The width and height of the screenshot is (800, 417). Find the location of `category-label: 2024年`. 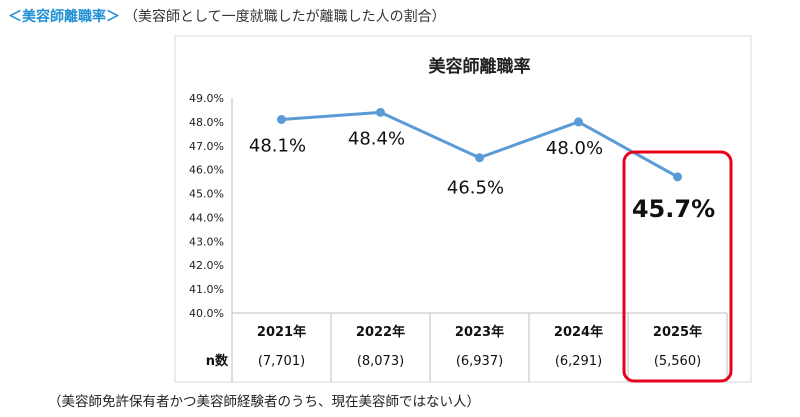

category-label: 2024年 is located at coordinates (578, 332).